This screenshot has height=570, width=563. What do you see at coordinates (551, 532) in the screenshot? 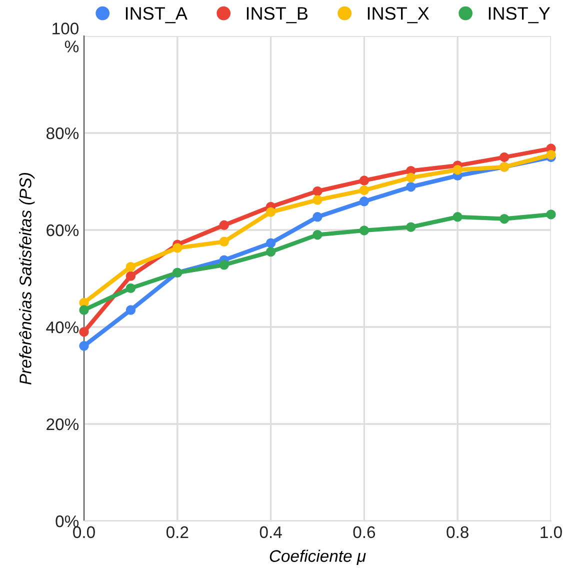
I see `x-tick-label: 1.0` at bounding box center [551, 532].